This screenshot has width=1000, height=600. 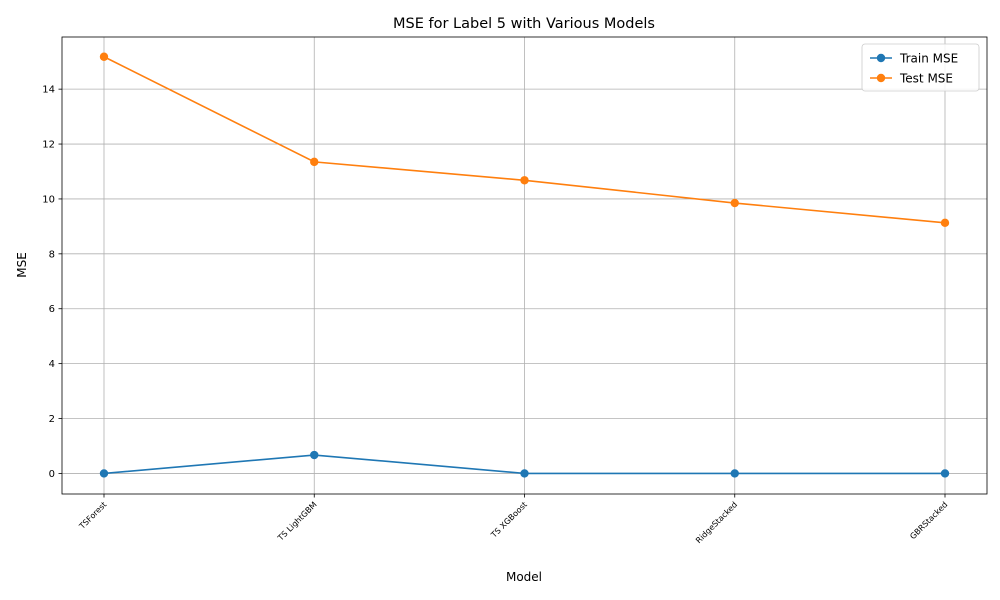 I want to click on x-tick-label: TS XGBoost, so click(x=509, y=520).